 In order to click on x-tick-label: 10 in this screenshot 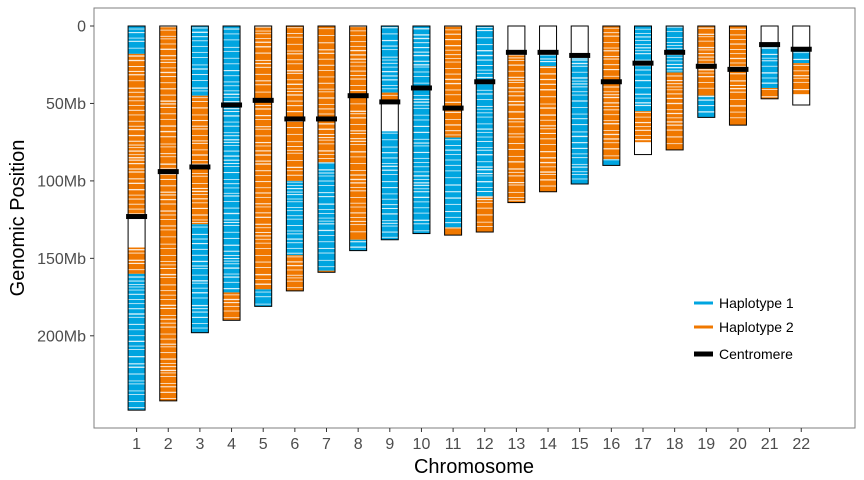, I will do `click(422, 444)`.